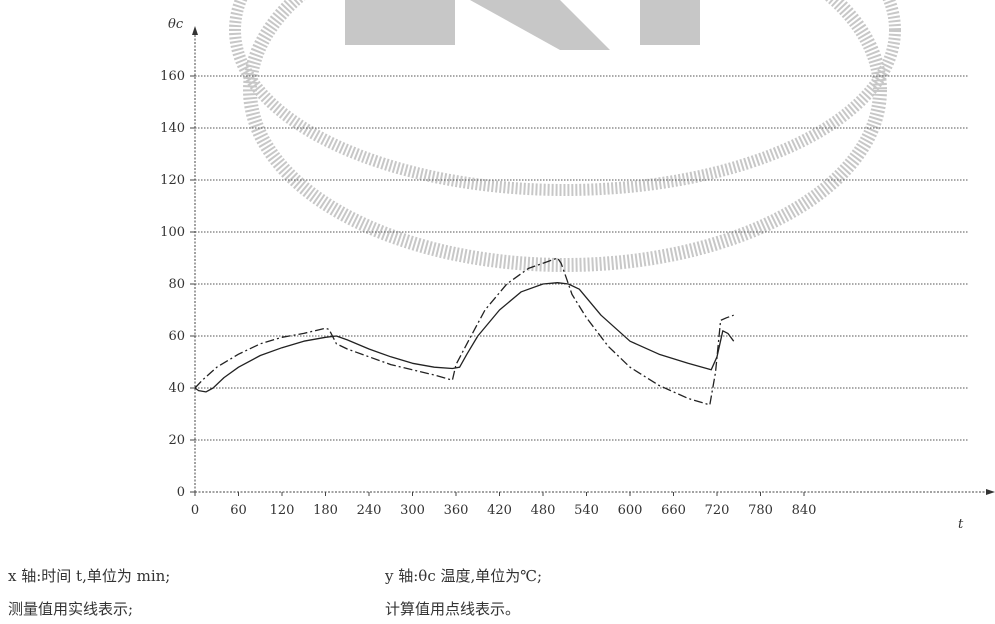 Image resolution: width=995 pixels, height=624 pixels. Describe the element at coordinates (673, 510) in the screenshot. I see `x-tick-label-660: 660` at that location.